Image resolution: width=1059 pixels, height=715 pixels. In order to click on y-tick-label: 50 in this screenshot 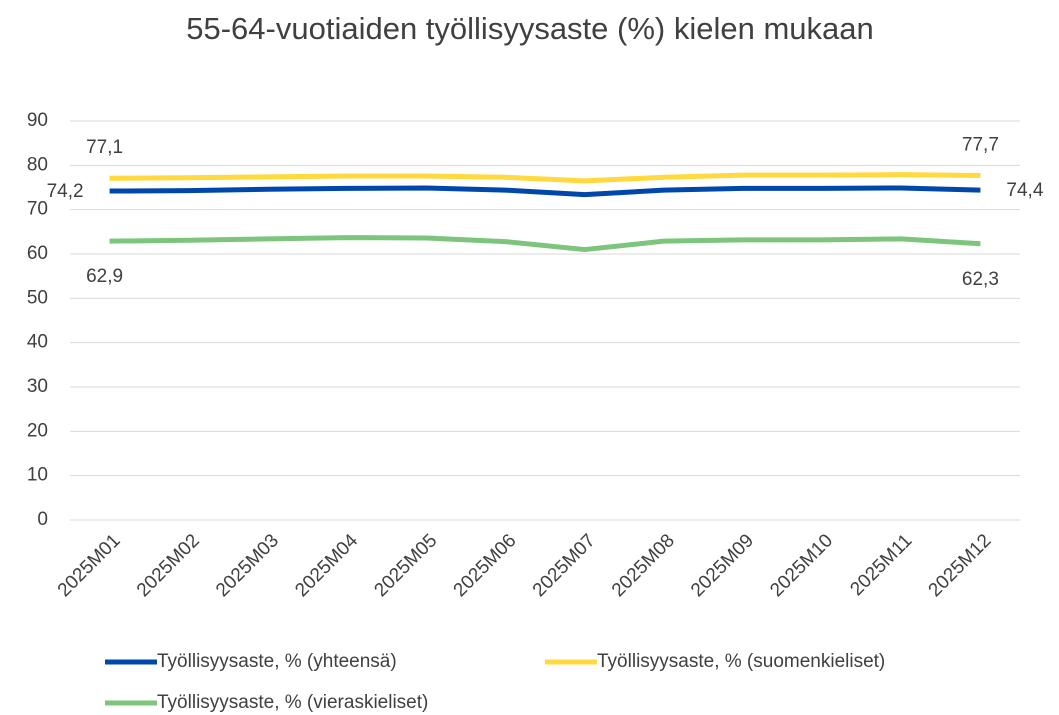, I will do `click(37, 297)`.